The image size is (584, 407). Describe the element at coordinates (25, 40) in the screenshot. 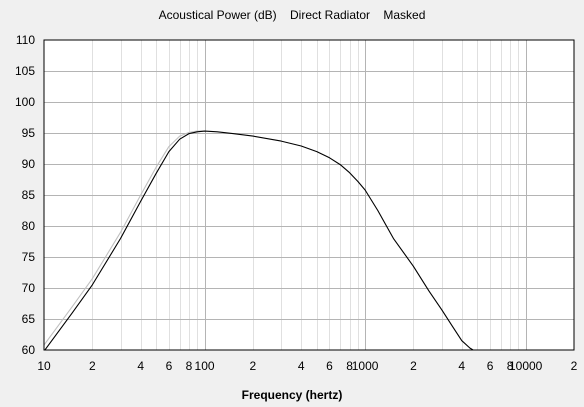

I see `y-tick-label: 110` at that location.